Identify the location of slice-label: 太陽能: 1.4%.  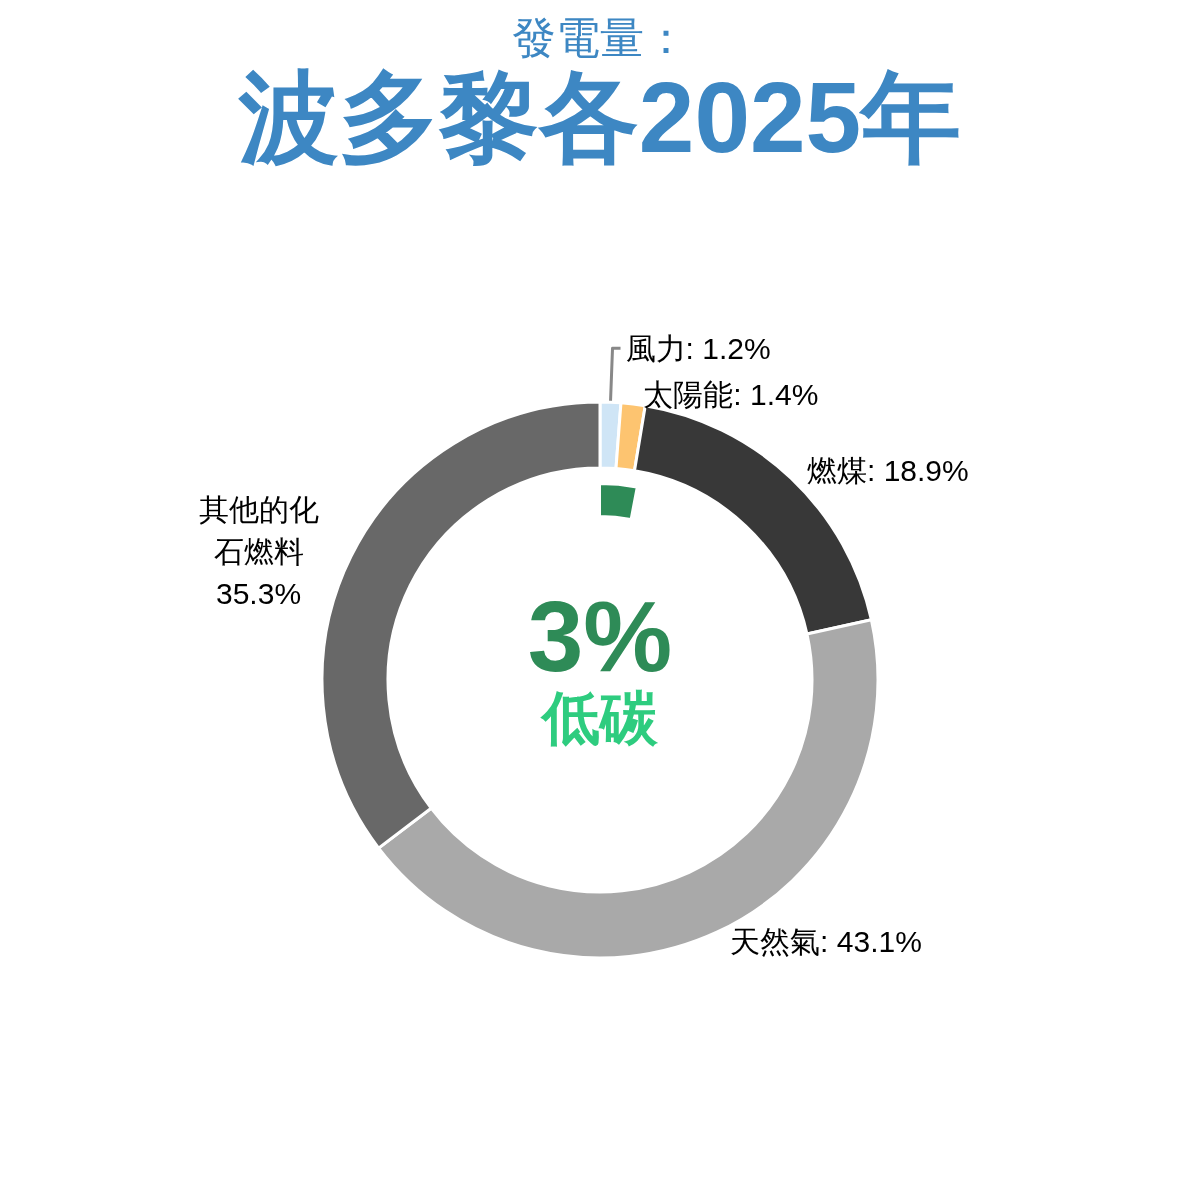
(731, 394).